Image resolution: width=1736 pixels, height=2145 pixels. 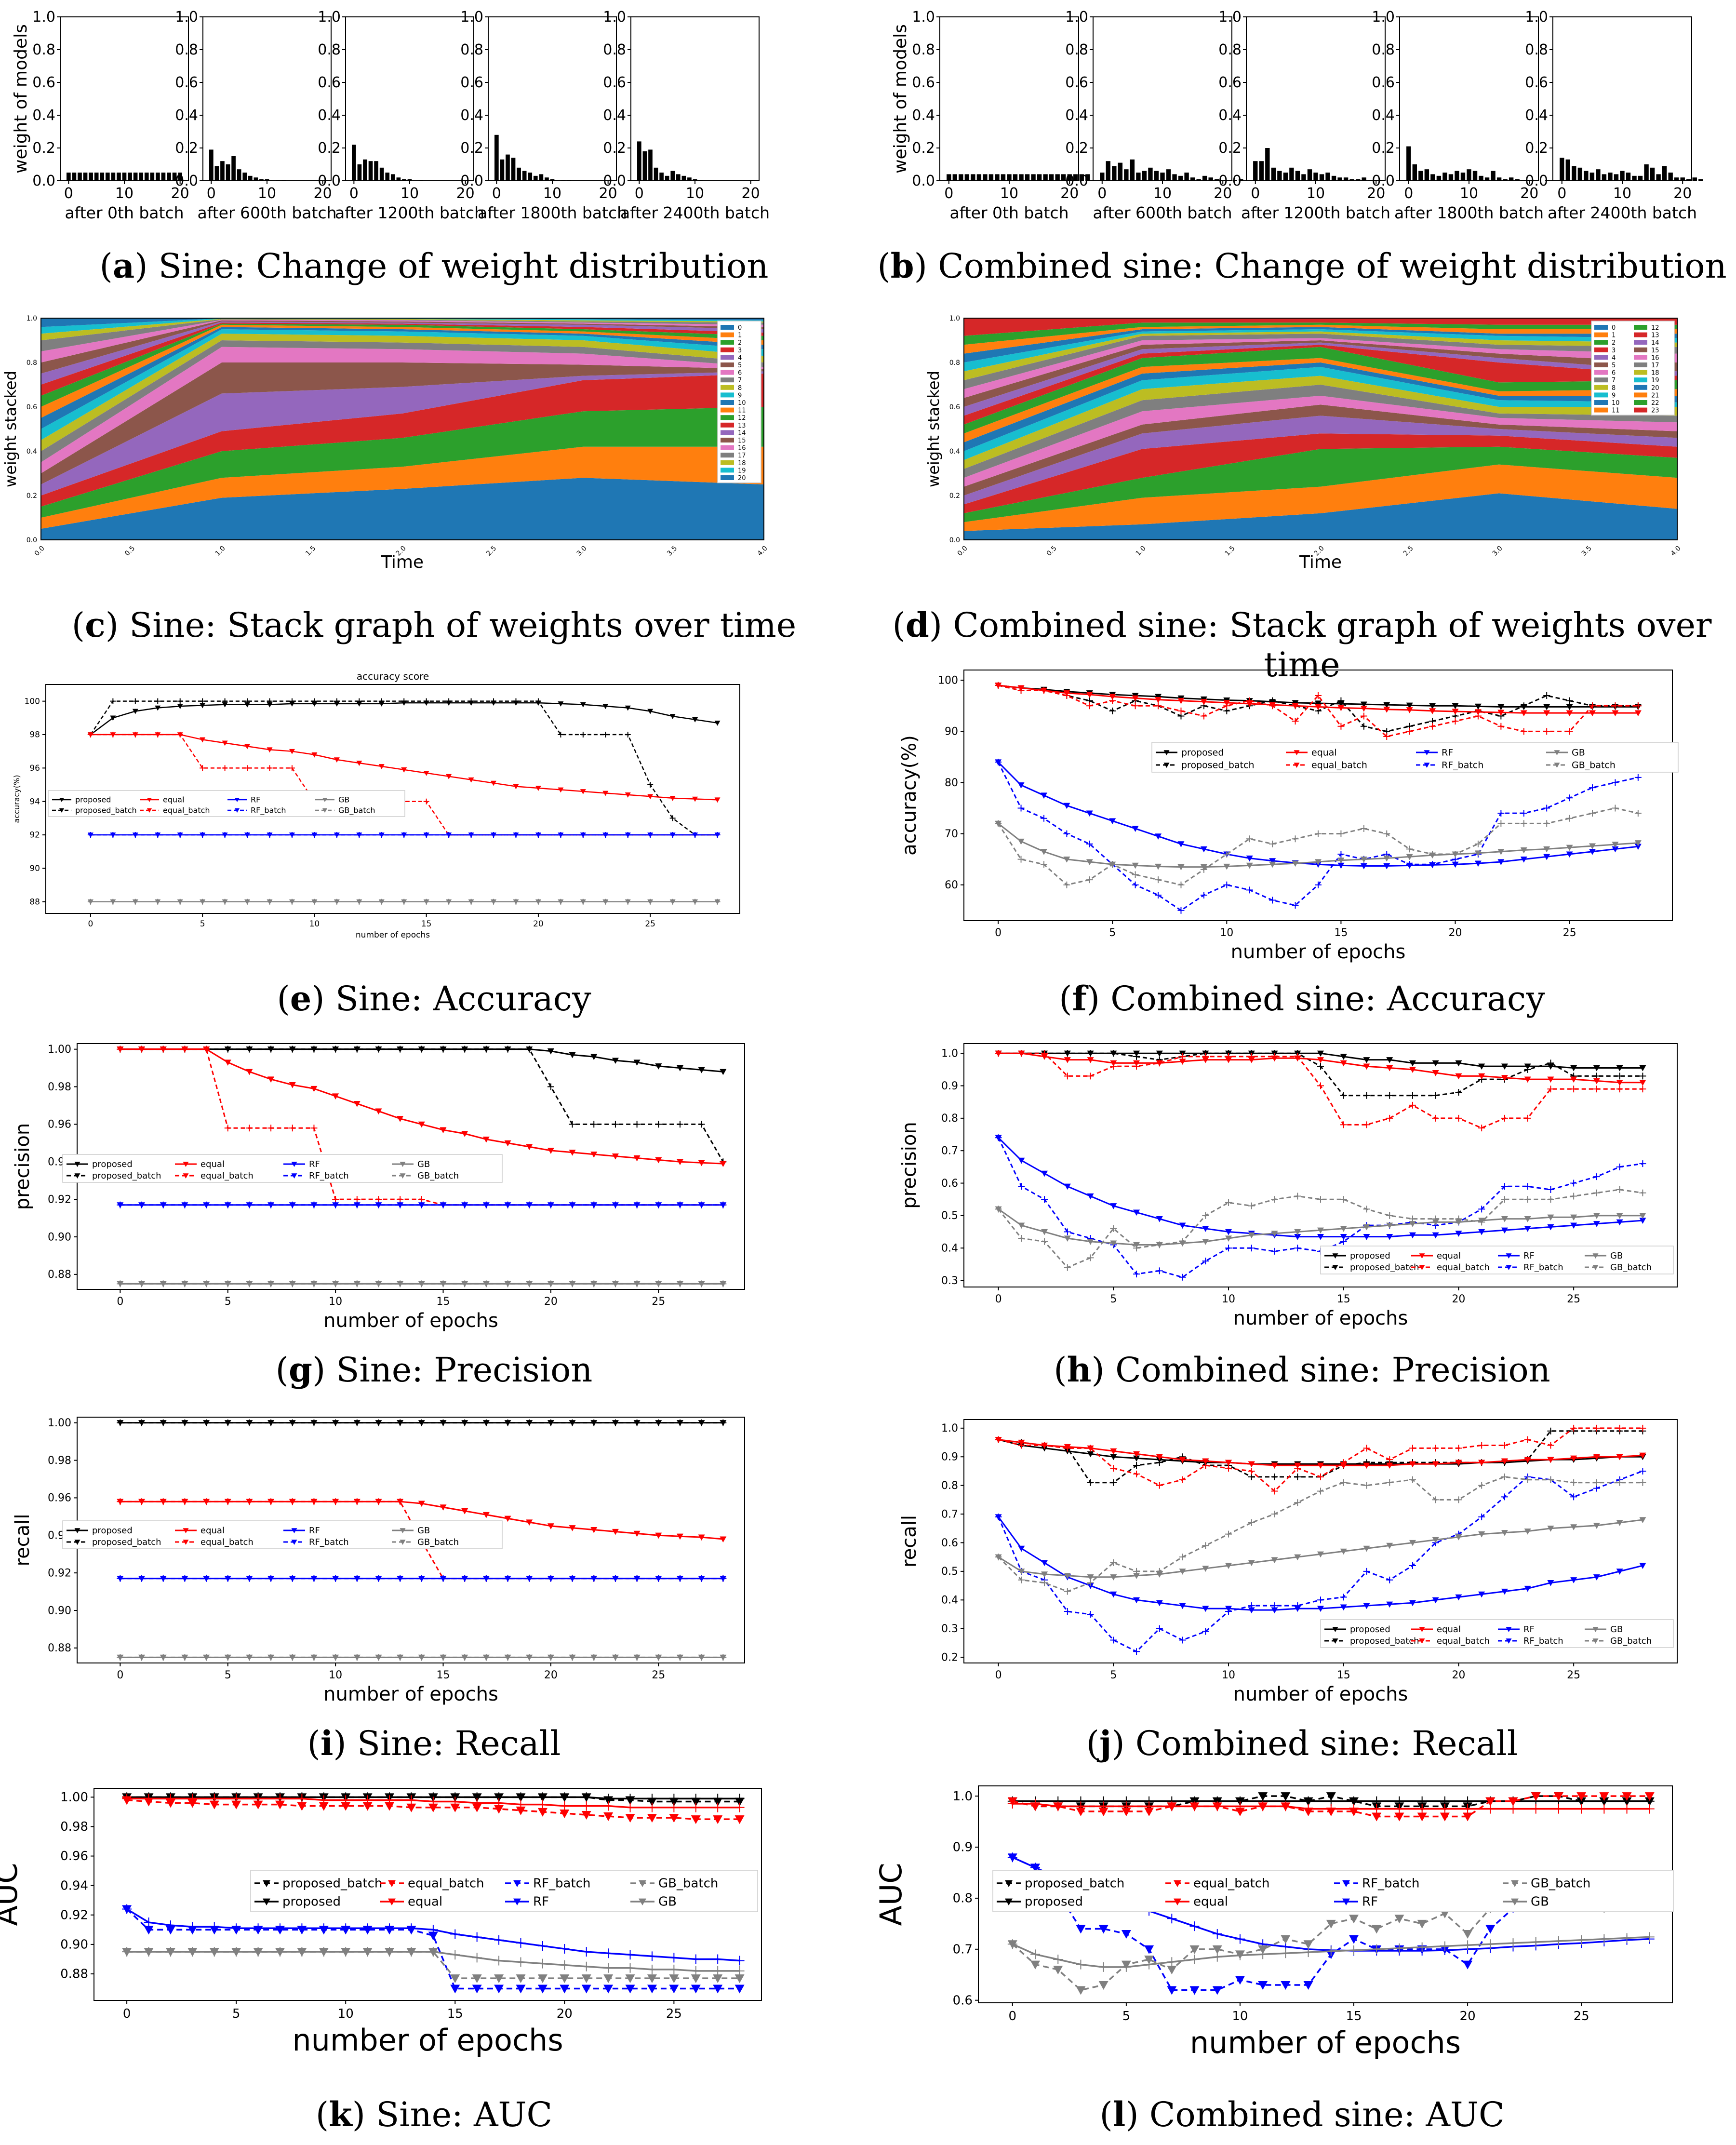 What do you see at coordinates (1324, 753) in the screenshot?
I see `legend-label: equal` at bounding box center [1324, 753].